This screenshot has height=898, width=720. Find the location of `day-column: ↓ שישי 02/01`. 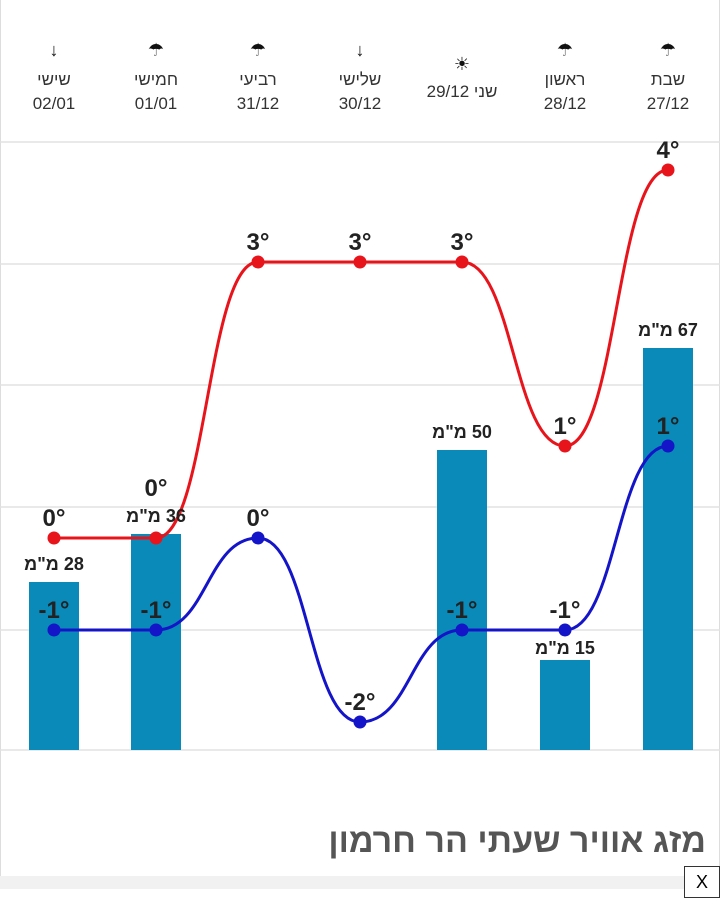

day-column: ↓ שישי 02/01 is located at coordinates (54, 75).